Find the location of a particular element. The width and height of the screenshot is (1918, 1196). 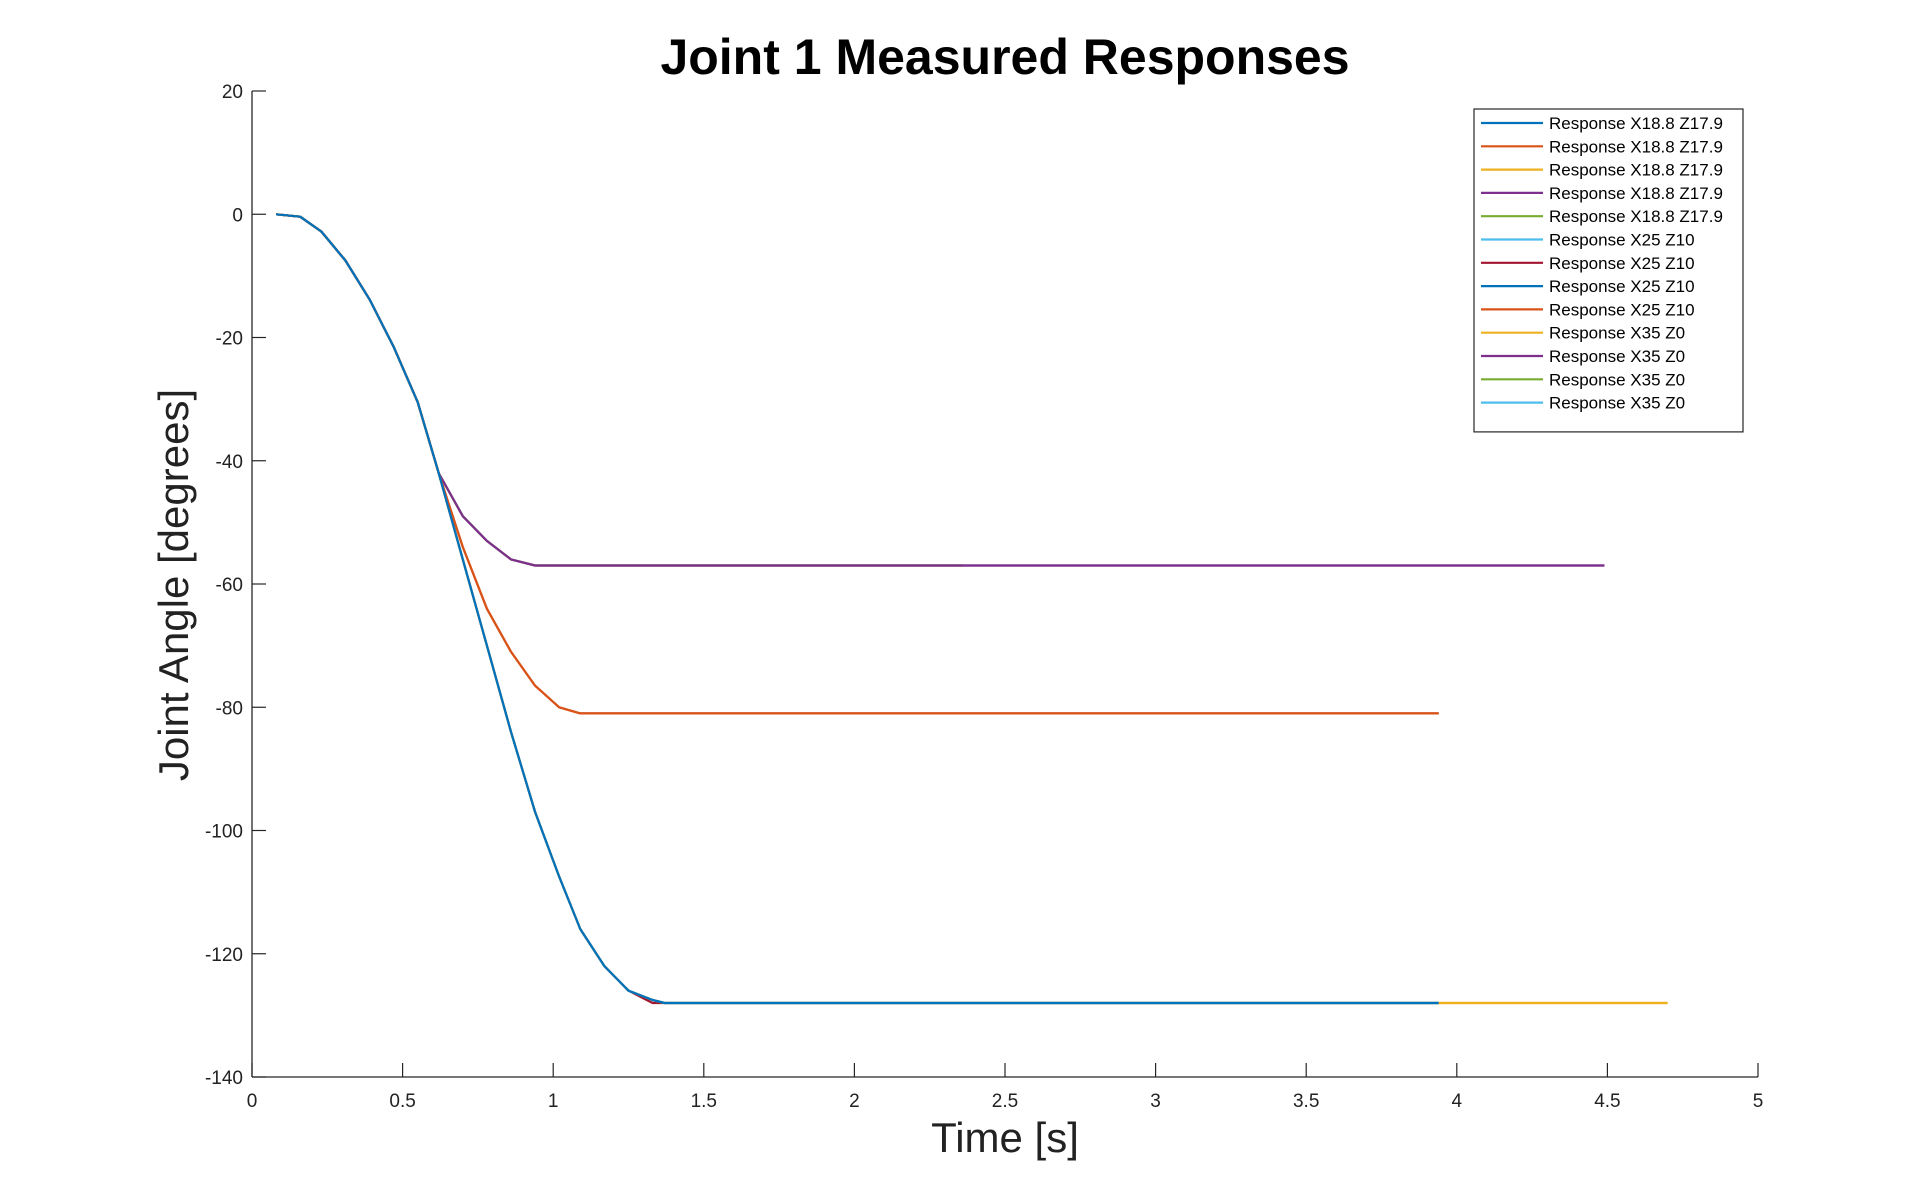

legend-box is located at coordinates (1608, 270).